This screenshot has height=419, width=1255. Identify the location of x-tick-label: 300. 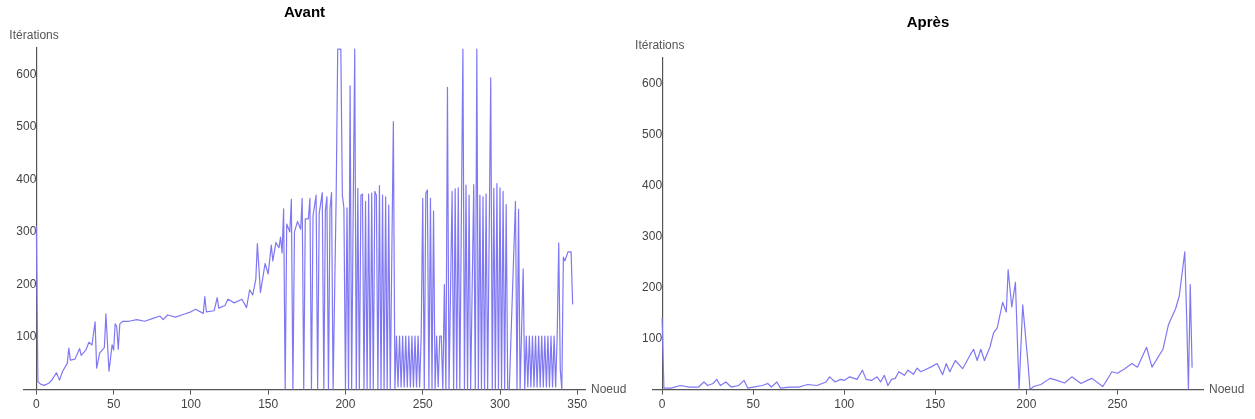
(500, 404).